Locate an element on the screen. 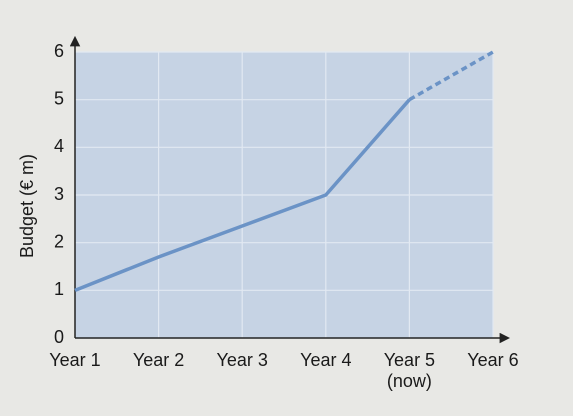 The image size is (573, 416). x-tick-label: Year 1 is located at coordinates (75, 360).